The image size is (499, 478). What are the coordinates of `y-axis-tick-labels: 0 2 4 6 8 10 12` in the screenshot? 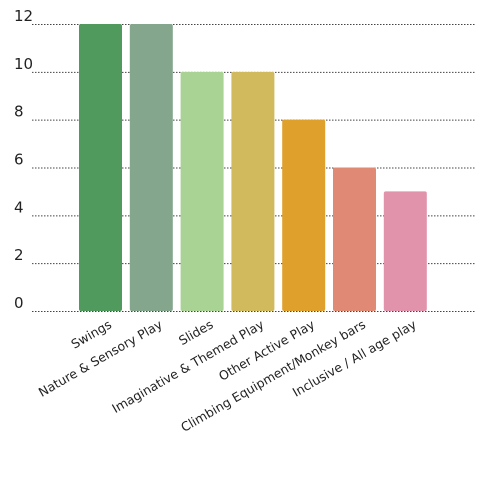 It's located at (23, 159).